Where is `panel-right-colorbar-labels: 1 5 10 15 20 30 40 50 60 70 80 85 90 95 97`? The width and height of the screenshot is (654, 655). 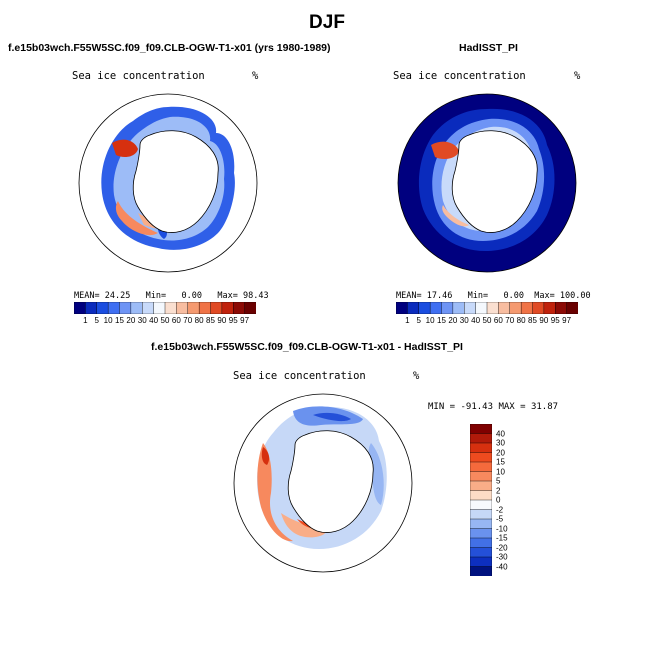
panel-right-colorbar-labels: 1 5 10 15 20 30 40 50 60 70 80 85 90 95 97 is located at coordinates (487, 321).